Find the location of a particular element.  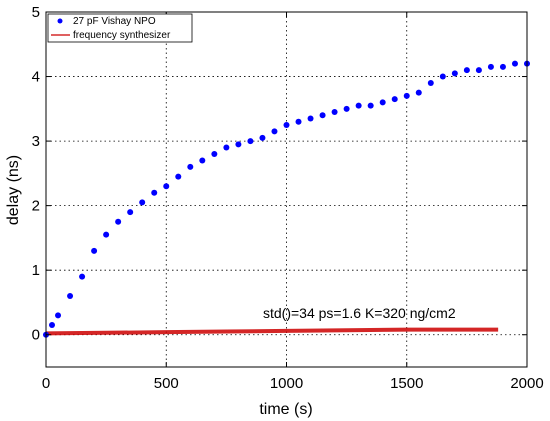

legend-box is located at coordinates (120, 28).